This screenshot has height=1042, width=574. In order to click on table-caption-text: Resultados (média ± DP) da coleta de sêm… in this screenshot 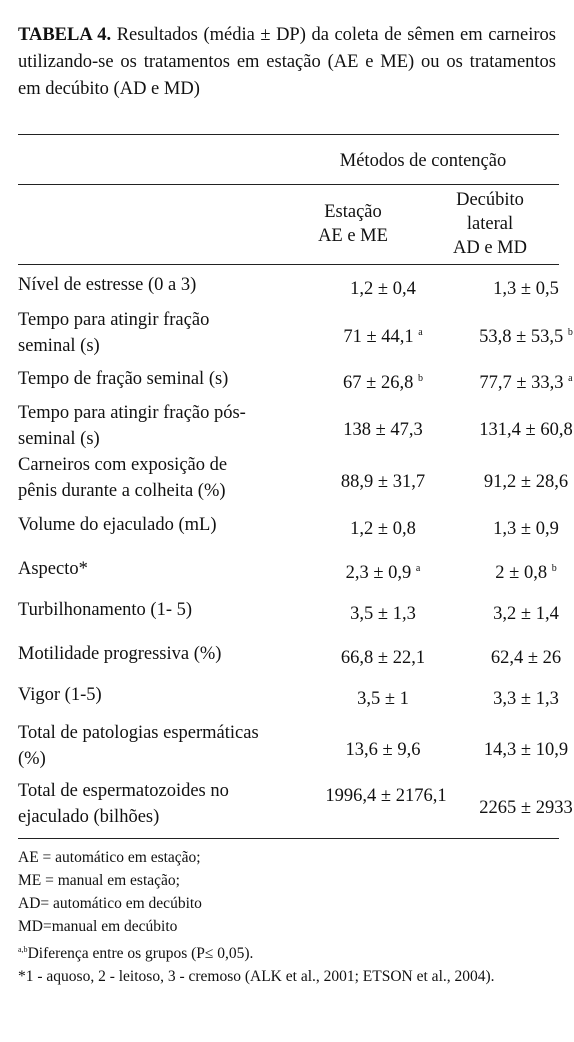, I will do `click(287, 62)`.